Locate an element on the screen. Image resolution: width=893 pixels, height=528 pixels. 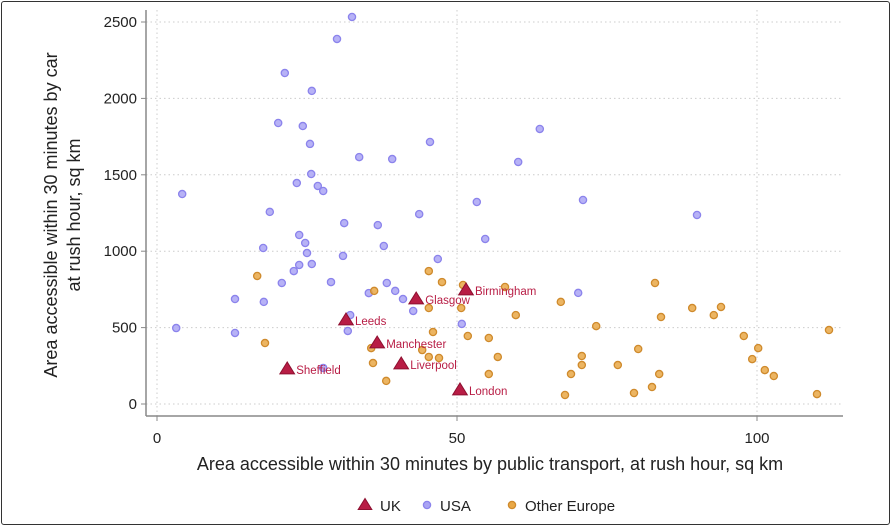
x-tick-label: 50 is located at coordinates (457, 438).